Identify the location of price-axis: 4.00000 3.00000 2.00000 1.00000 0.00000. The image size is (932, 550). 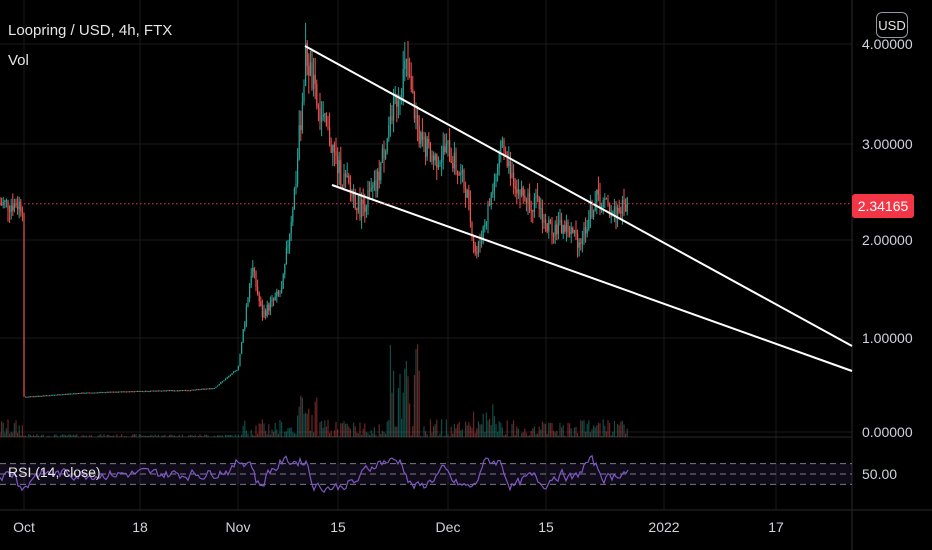
(887, 238).